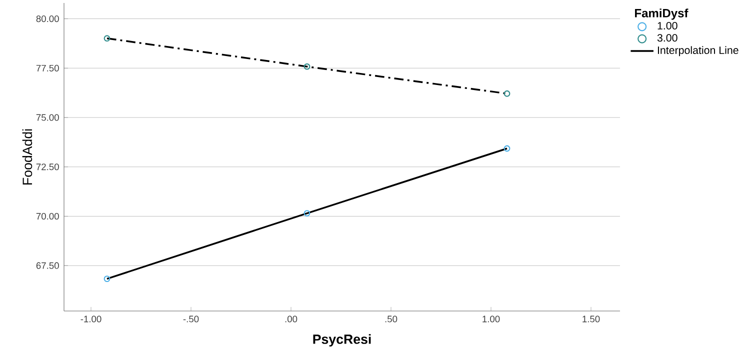  Describe the element at coordinates (668, 26) in the screenshot. I see `legend-label: 1.00` at that location.